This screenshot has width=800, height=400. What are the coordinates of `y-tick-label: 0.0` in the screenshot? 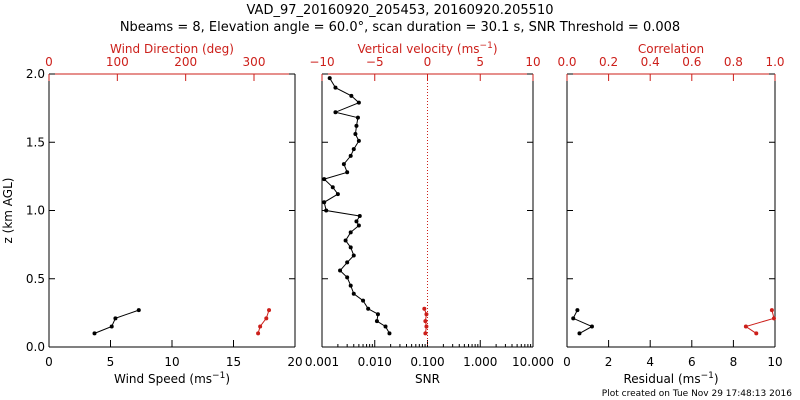 It's located at (35, 347).